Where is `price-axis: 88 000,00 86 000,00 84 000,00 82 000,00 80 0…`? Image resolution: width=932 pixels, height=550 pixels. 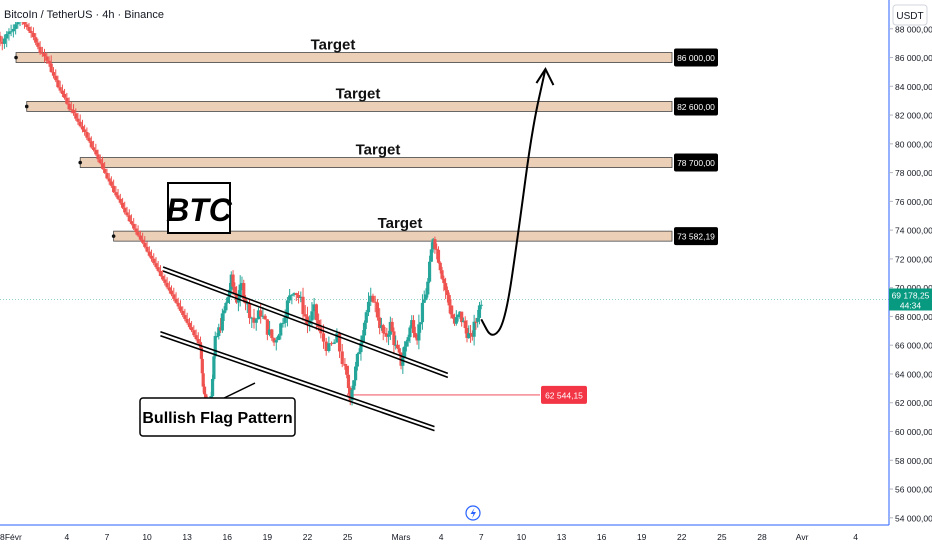 price-axis: 88 000,00 86 000,00 84 000,00 82 000,00 80 0… is located at coordinates (910, 273).